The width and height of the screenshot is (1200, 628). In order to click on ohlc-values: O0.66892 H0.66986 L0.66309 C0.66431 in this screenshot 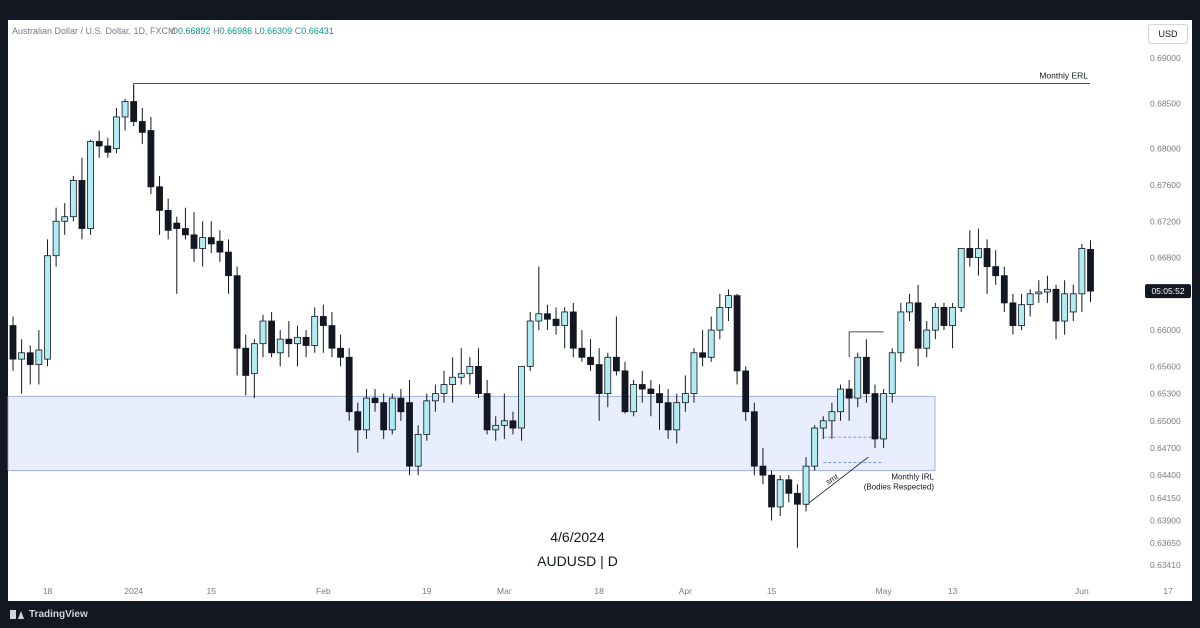, I will do `click(252, 31)`.